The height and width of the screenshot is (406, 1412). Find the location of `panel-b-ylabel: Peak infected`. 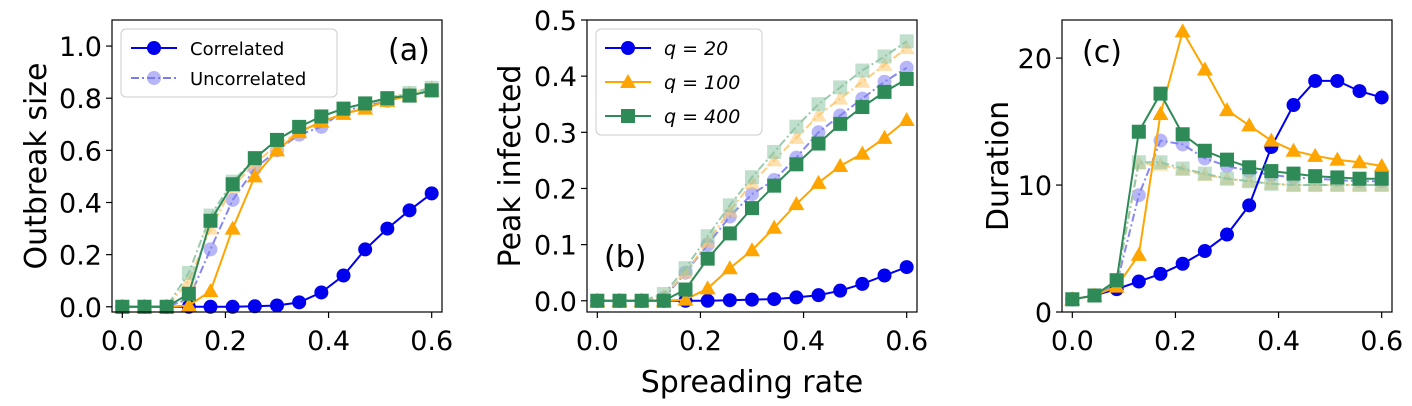

panel-b-ylabel: Peak infected is located at coordinates (510, 166).